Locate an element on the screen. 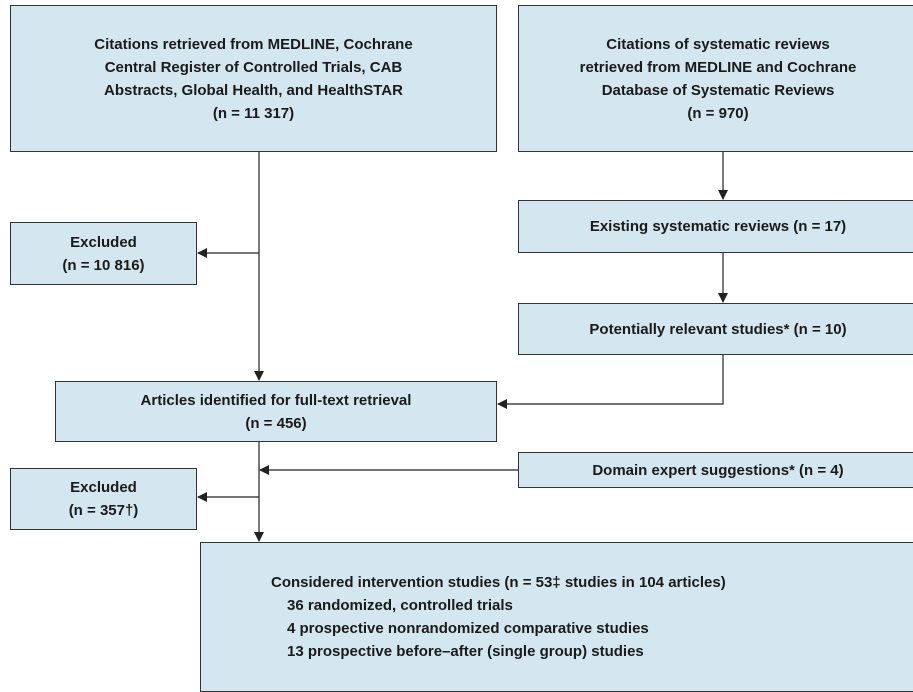 This screenshot has height=692, width=913. node-text: (n = 10 816) is located at coordinates (103, 265).